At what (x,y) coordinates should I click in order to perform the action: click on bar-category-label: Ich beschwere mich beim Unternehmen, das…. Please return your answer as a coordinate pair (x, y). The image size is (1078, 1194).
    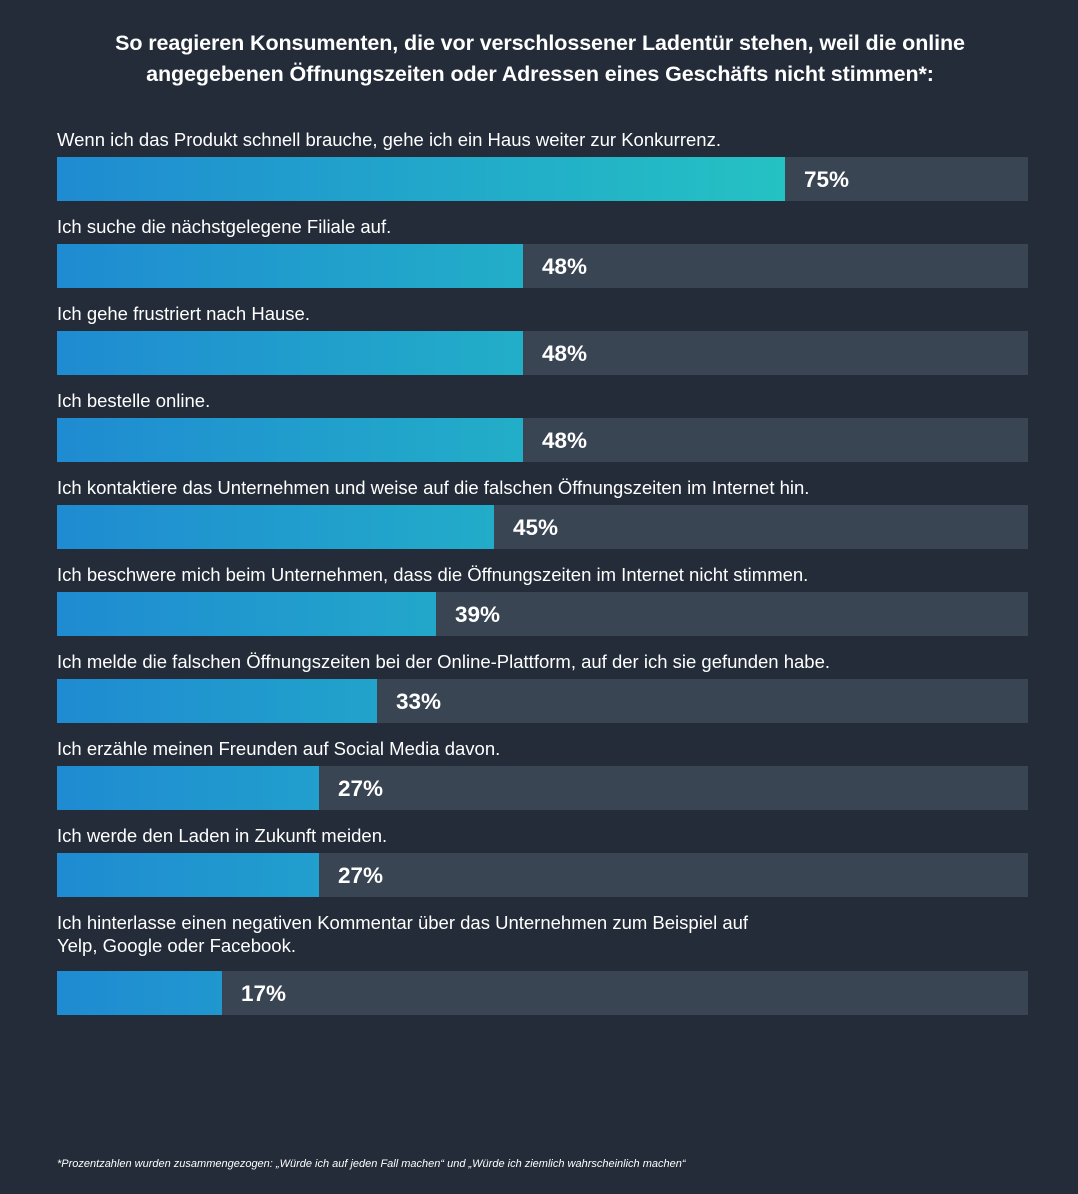
    Looking at the image, I should click on (432, 574).